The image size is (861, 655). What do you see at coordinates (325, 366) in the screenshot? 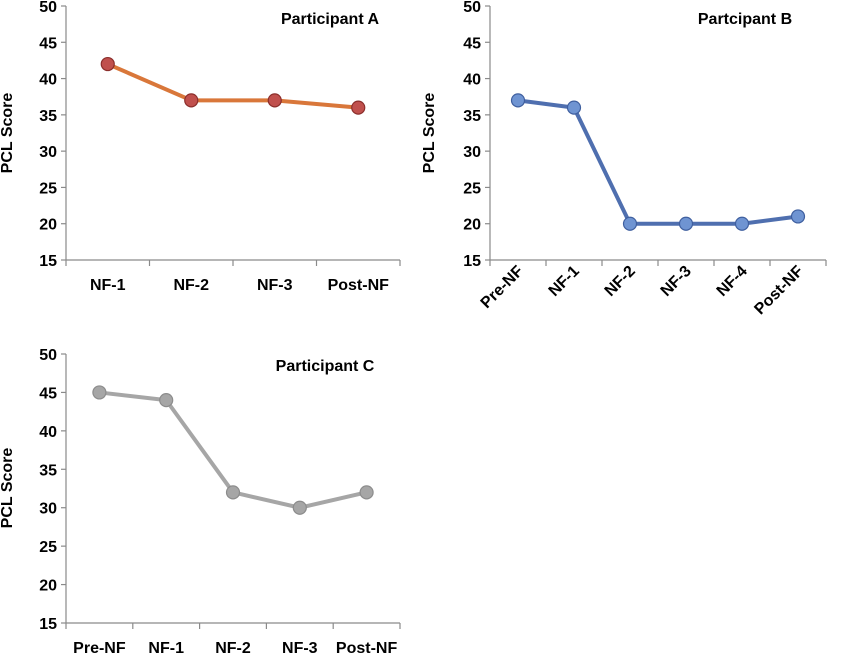
I see `chart-title: Participant C` at bounding box center [325, 366].